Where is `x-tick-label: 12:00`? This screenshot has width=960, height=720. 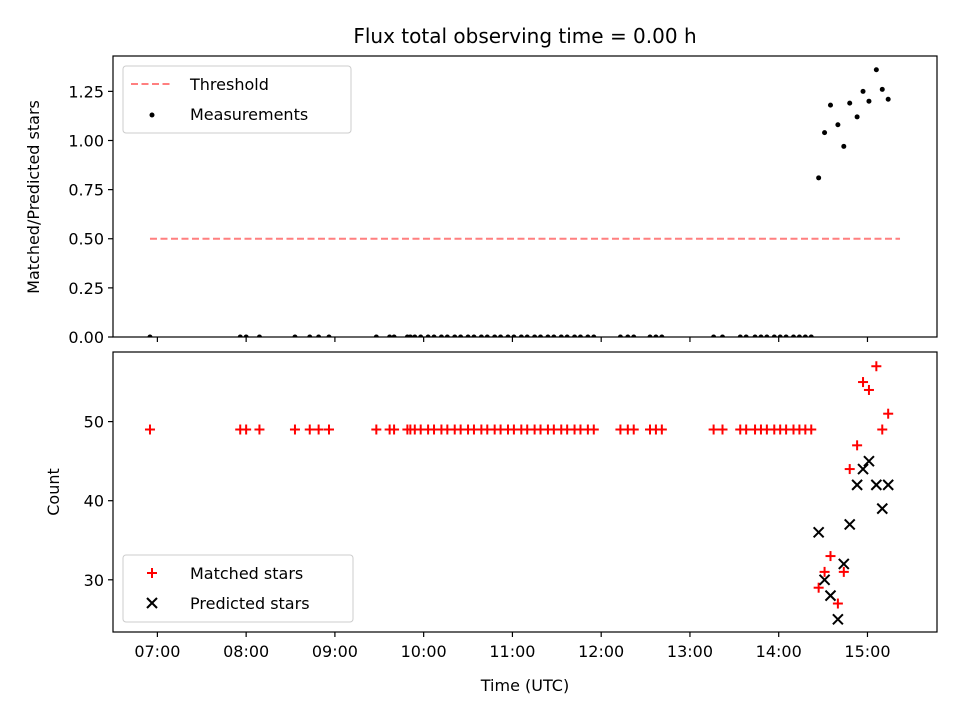 x-tick-label: 12:00 is located at coordinates (601, 651).